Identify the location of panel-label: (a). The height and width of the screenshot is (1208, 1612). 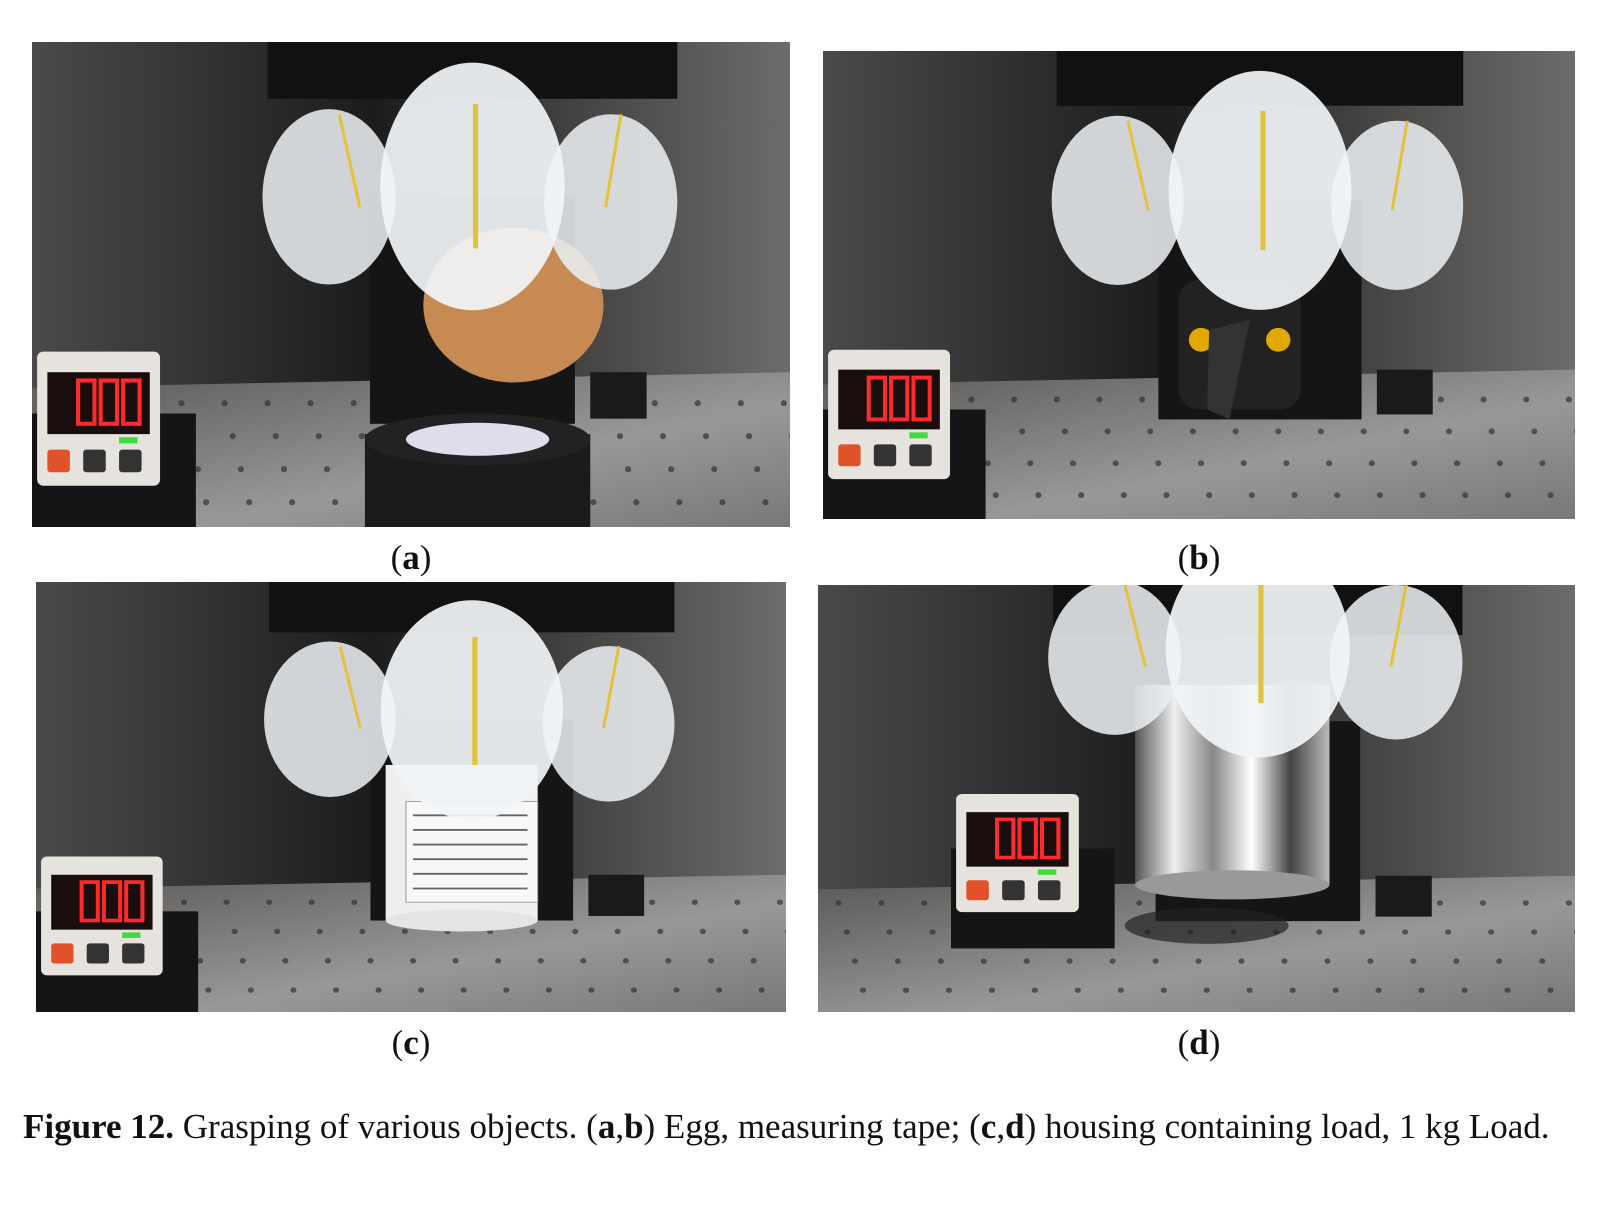
(411, 558).